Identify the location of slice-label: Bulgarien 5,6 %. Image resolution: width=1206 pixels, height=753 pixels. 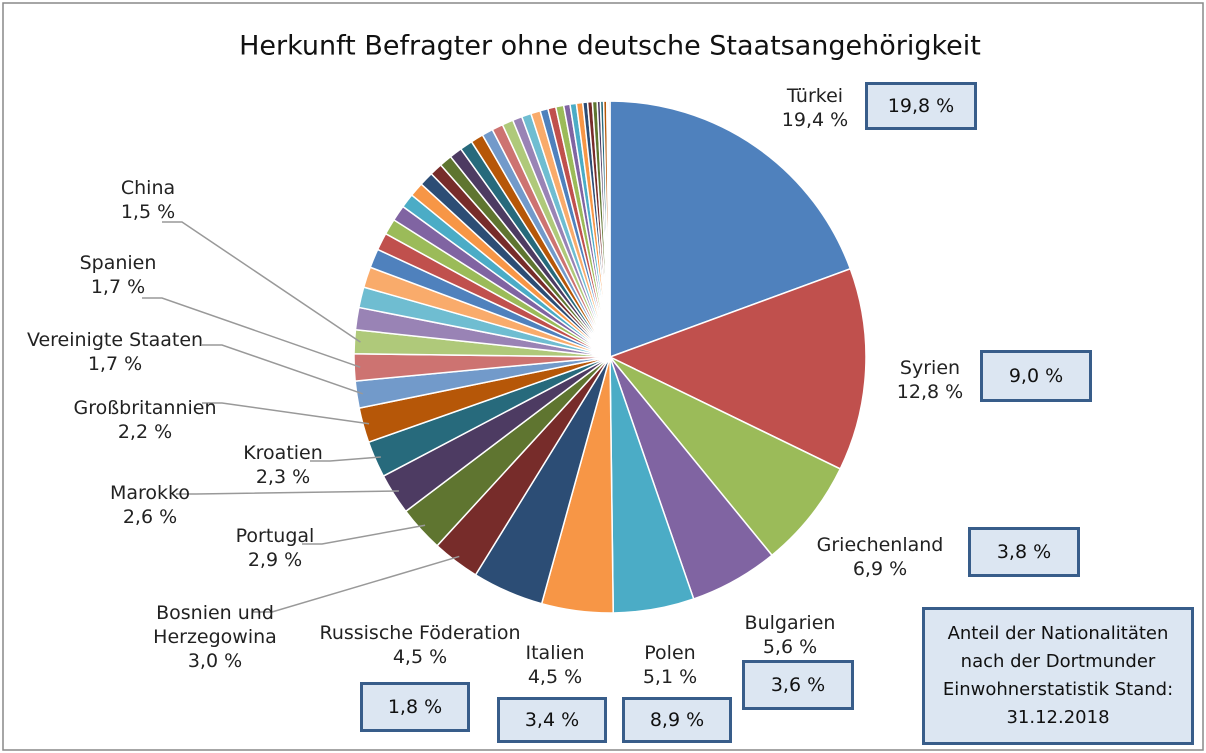
(790, 635).